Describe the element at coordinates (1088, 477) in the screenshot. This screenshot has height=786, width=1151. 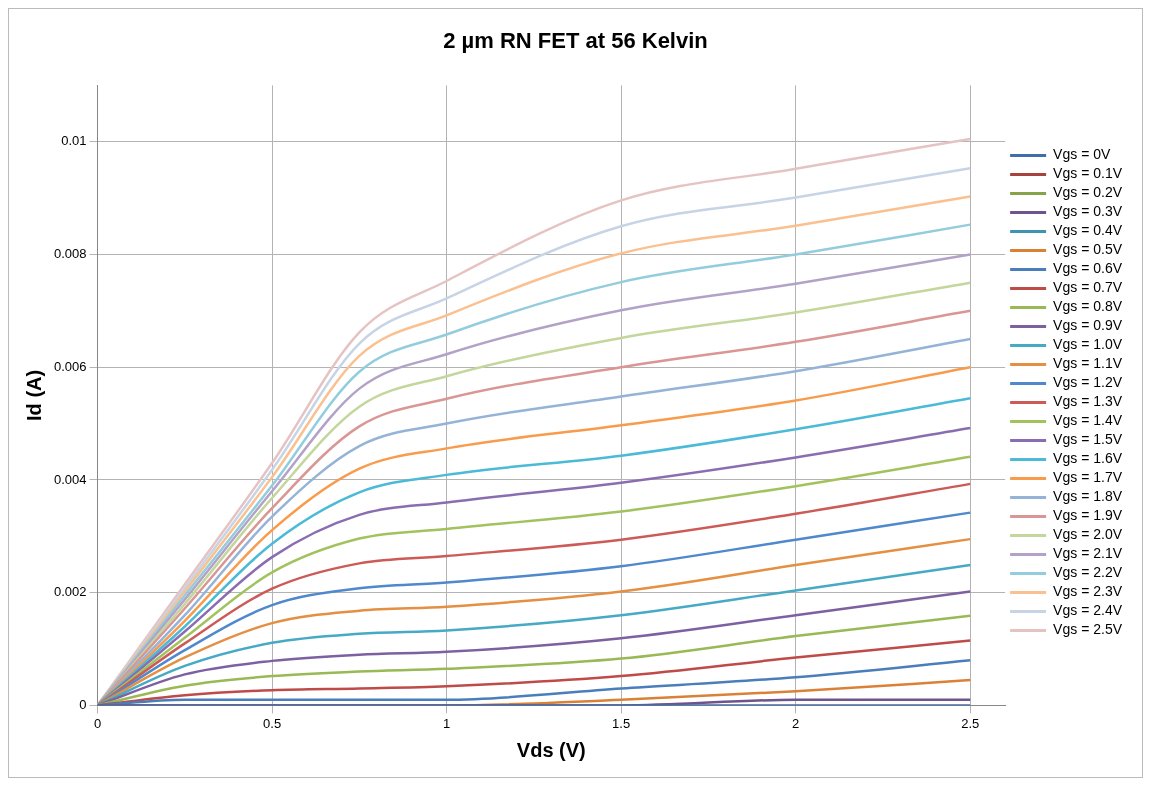
I see `legend-label: Vgs = 1.7V` at that location.